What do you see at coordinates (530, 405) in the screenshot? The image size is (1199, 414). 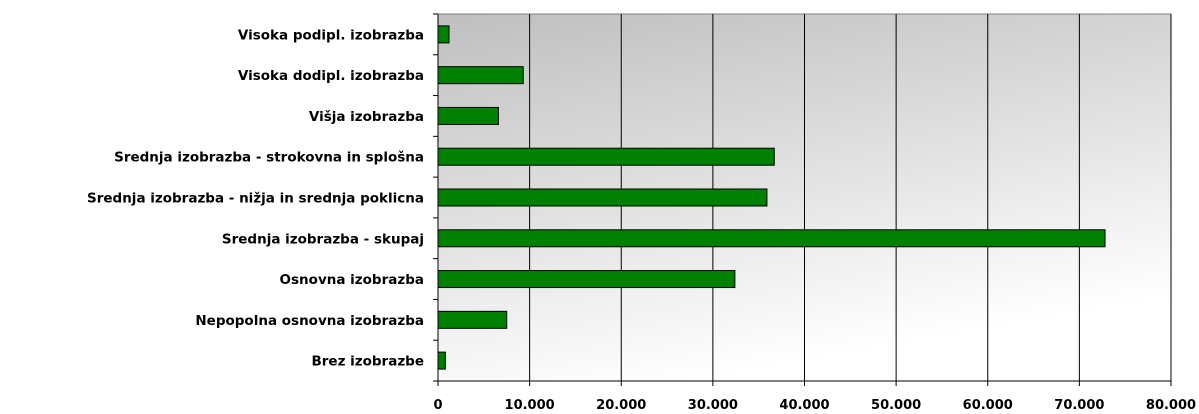 I see `x-tick-label: 10.000` at bounding box center [530, 405].